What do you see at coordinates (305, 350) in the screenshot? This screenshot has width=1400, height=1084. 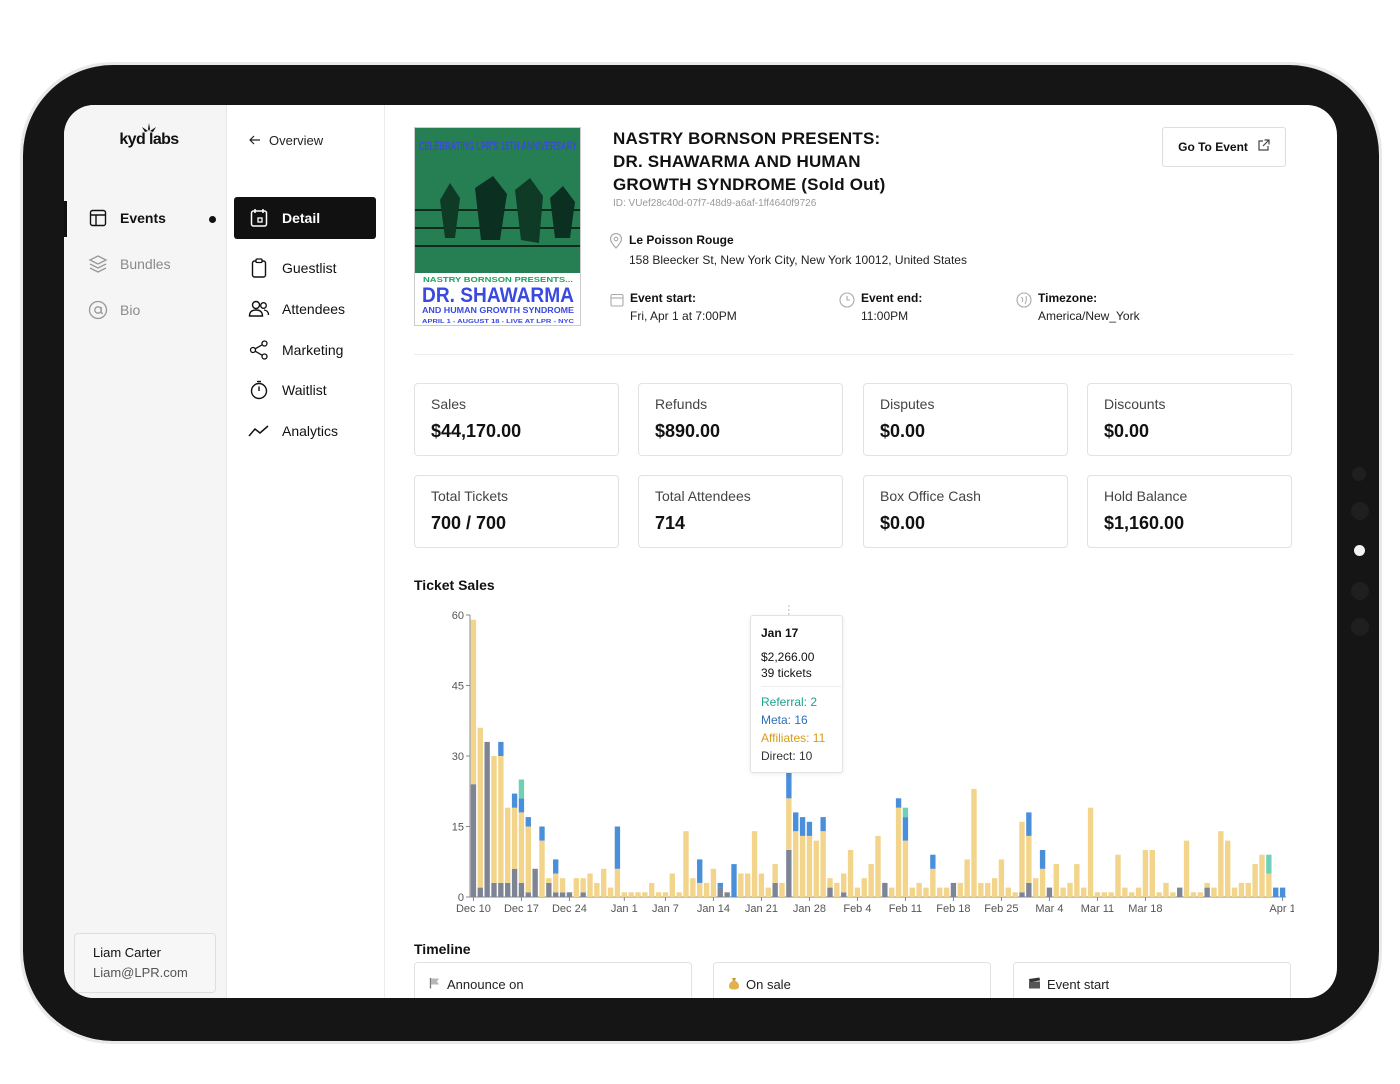 I see `tab-marketing: Marketing` at bounding box center [305, 350].